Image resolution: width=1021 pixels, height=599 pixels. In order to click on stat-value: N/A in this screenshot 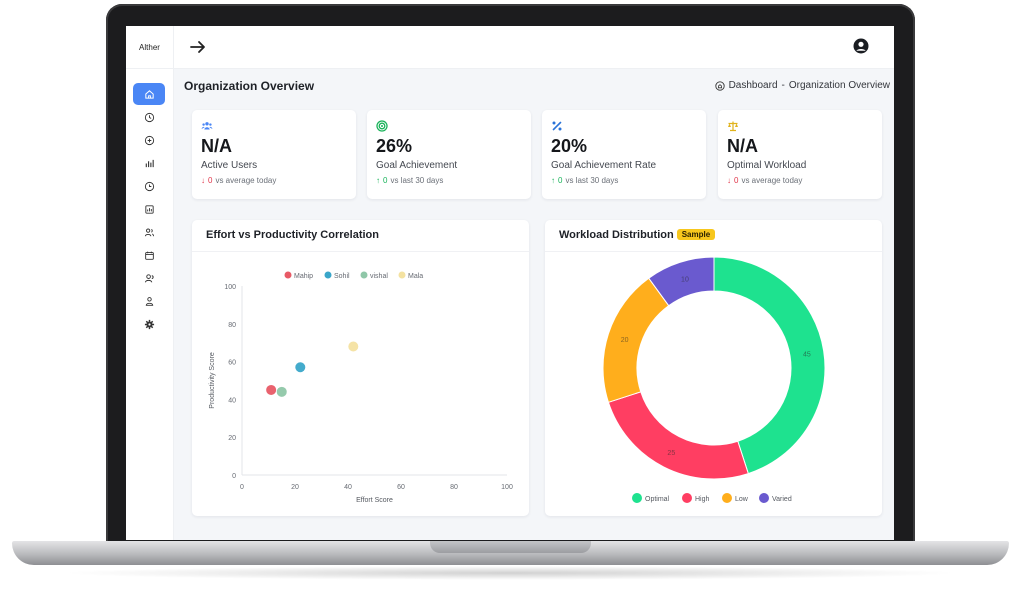, I will do `click(742, 146)`.